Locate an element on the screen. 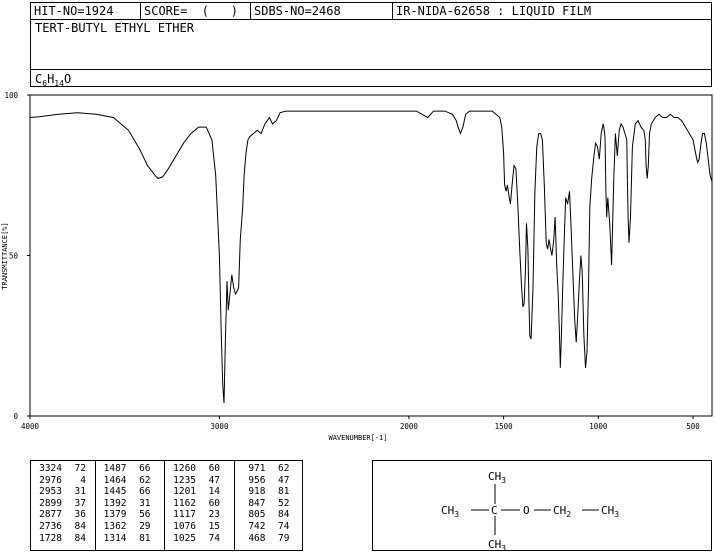  peak-row: 847 52 is located at coordinates (269, 504).